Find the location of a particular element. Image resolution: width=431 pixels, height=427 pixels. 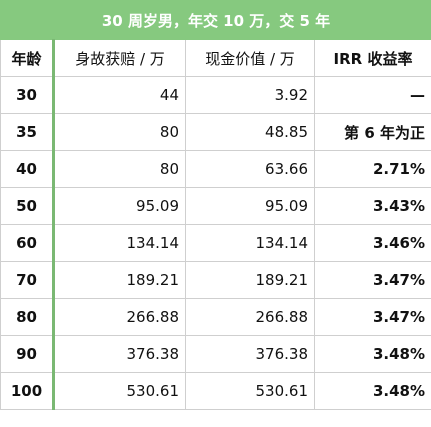

cell-age: 90 is located at coordinates (27, 354).